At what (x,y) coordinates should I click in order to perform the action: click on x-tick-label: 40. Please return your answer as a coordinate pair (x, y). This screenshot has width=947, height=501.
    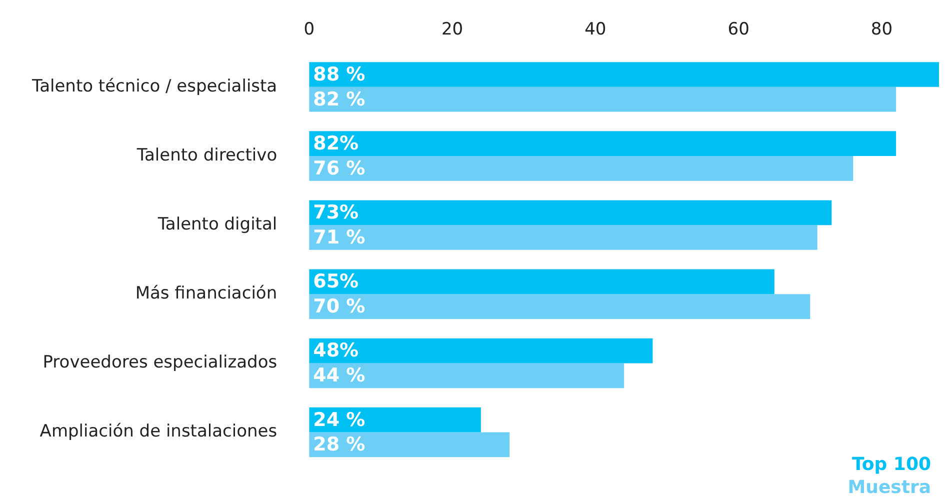
    Looking at the image, I should click on (595, 30).